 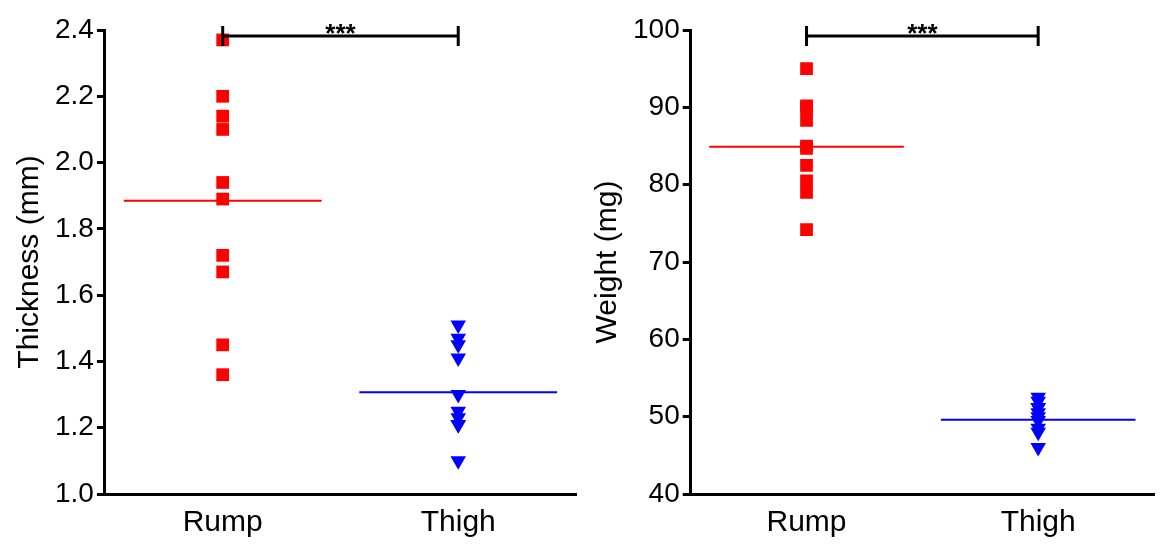 I want to click on y-tick-label: 2.0, so click(x=74, y=161).